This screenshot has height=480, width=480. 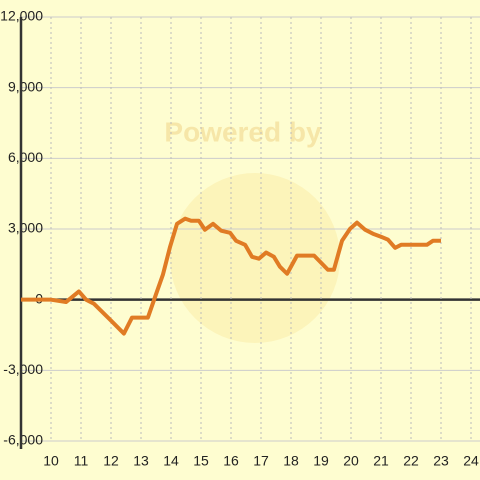 I want to click on x-tick-label: 19, so click(x=321, y=461).